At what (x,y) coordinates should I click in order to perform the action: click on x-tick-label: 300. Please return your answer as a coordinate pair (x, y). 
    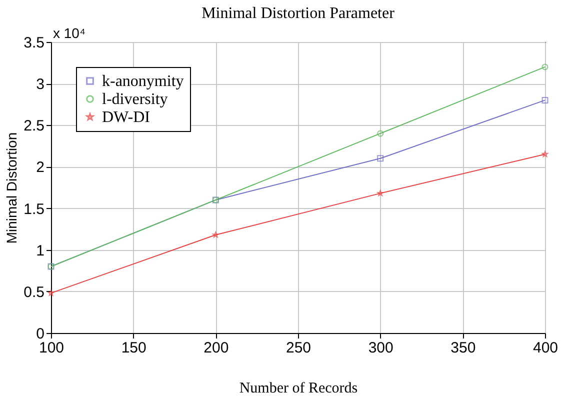
    Looking at the image, I should click on (381, 348).